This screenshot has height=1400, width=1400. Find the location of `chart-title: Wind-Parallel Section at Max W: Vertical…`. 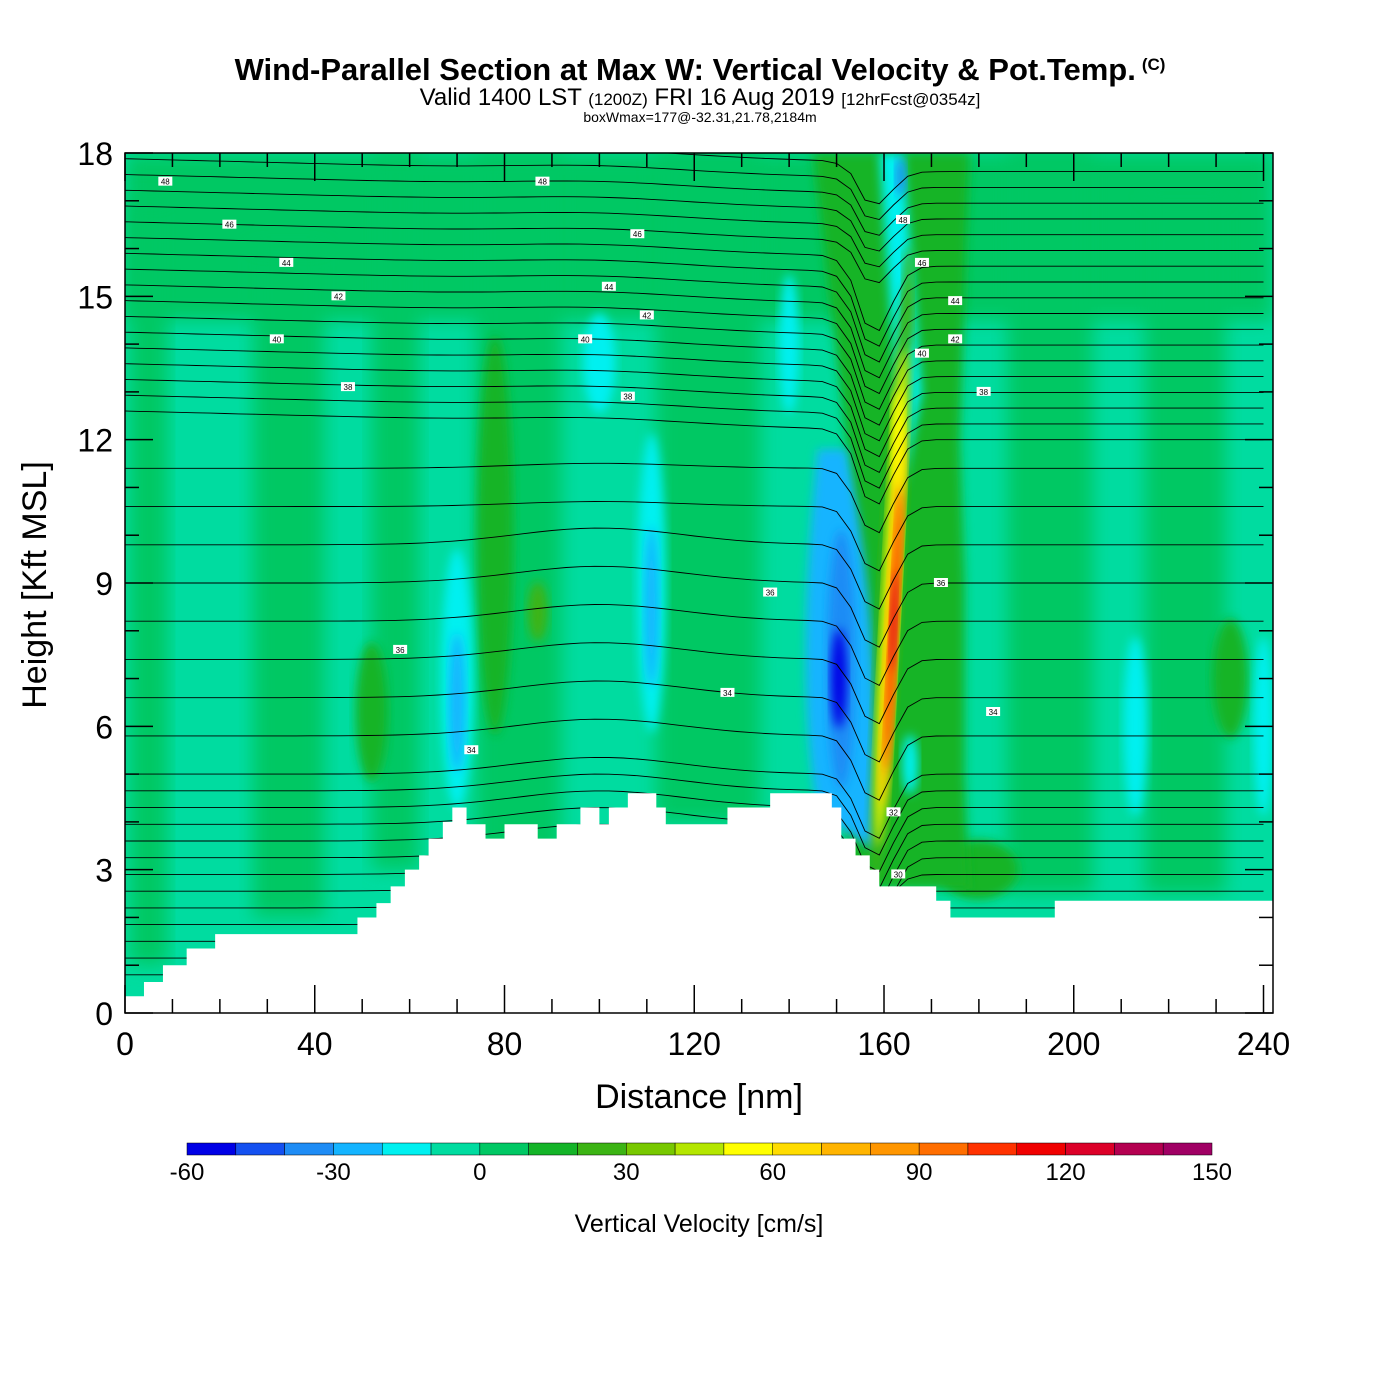

chart-title: Wind-Parallel Section at Max W: Vertical… is located at coordinates (700, 70).